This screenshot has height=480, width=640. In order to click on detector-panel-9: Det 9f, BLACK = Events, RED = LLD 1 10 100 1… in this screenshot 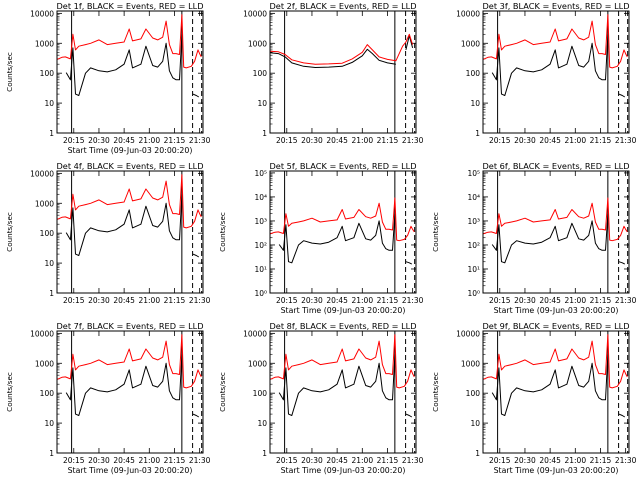, I will do `click(532, 400)`.